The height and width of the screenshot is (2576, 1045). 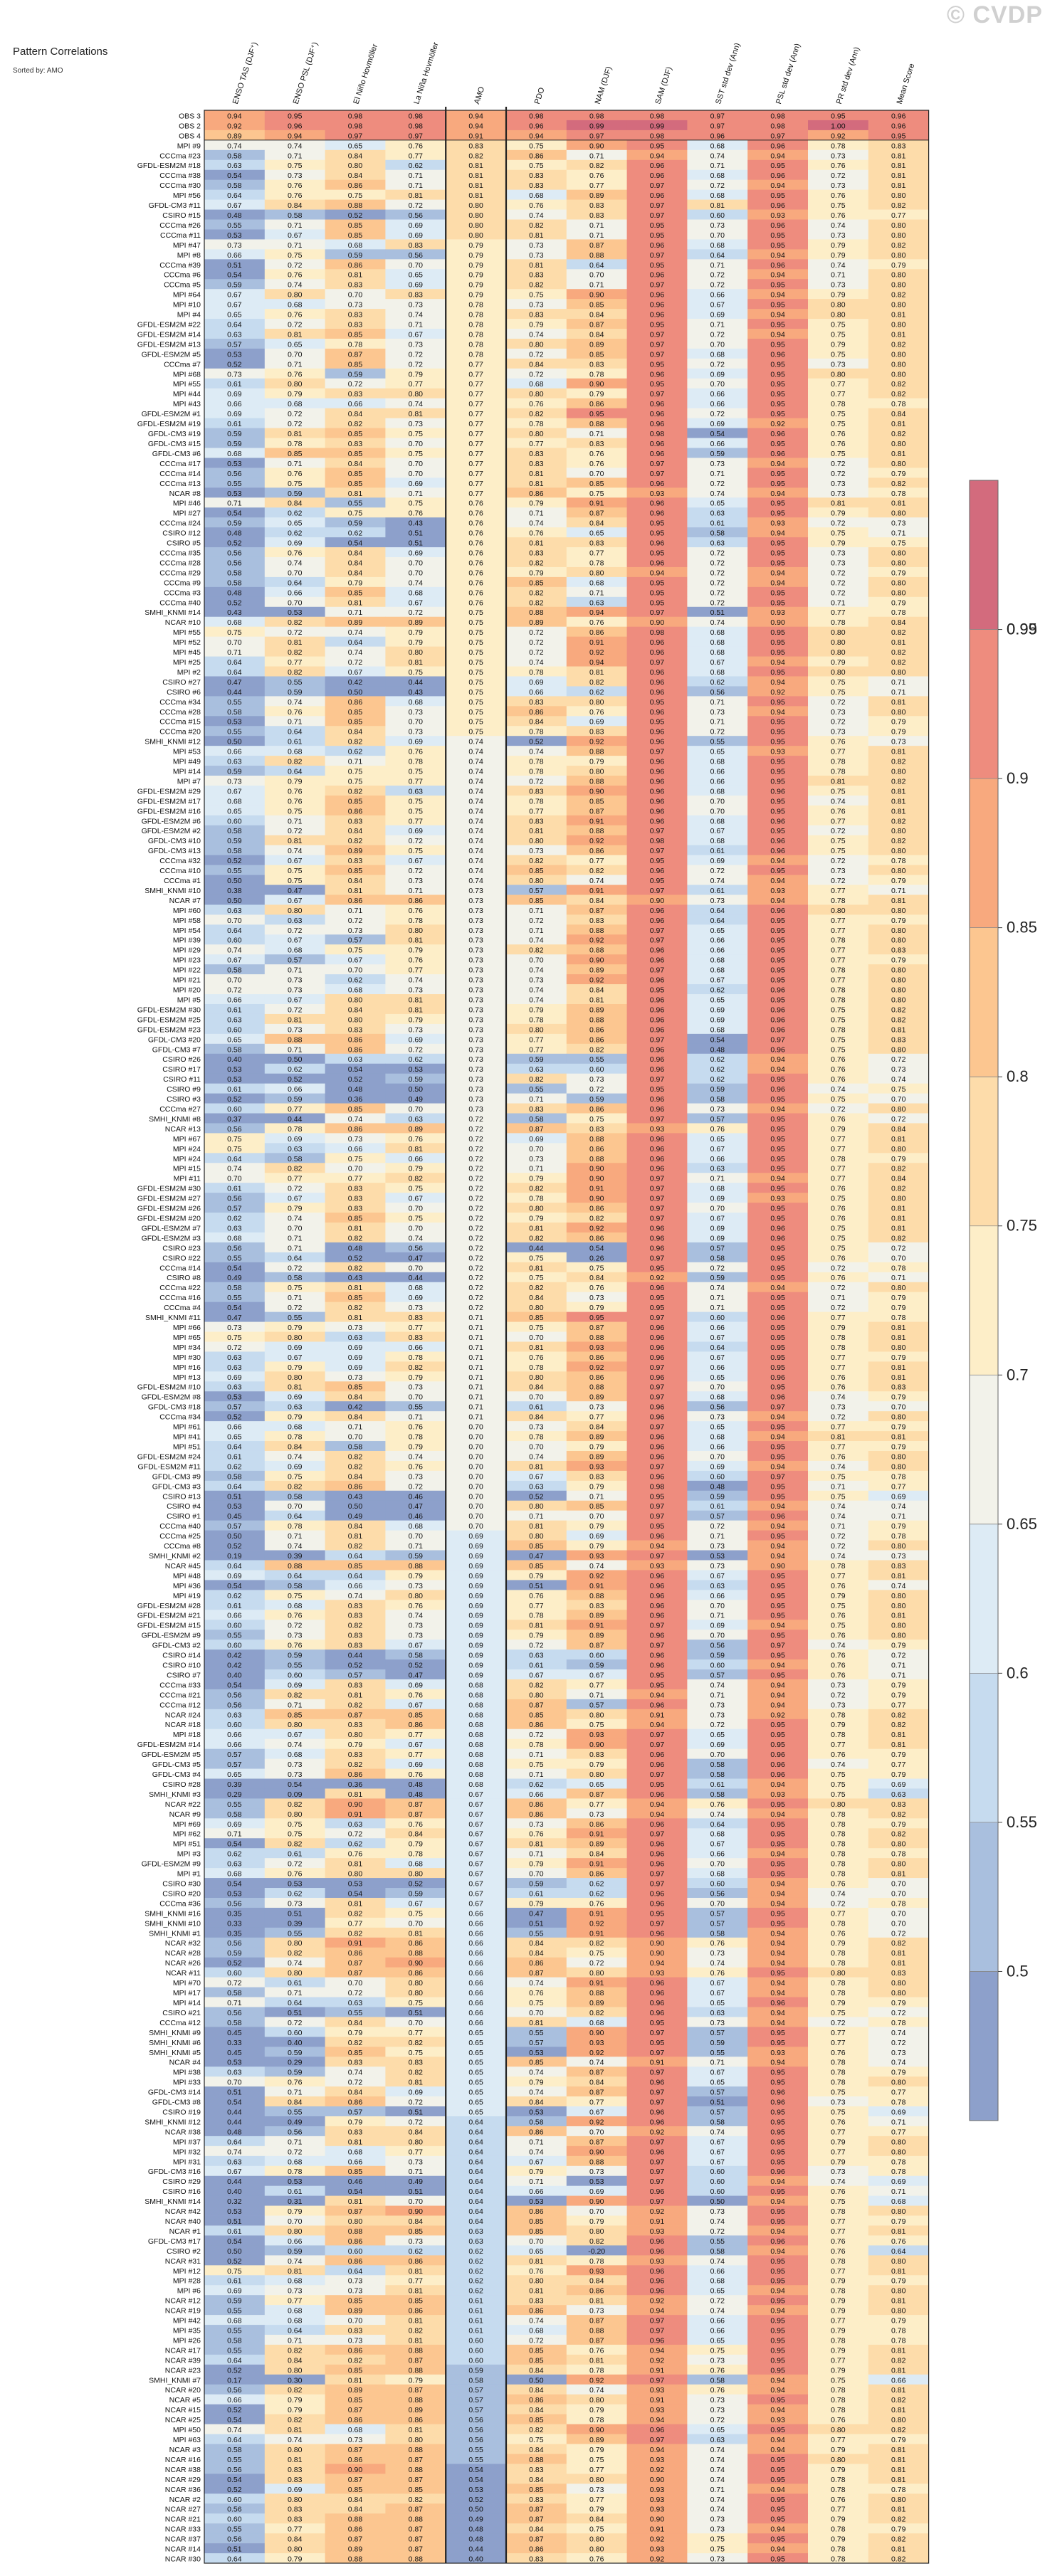 What do you see at coordinates (295, 1675) in the screenshot?
I see `cell-value: 0.60` at bounding box center [295, 1675].